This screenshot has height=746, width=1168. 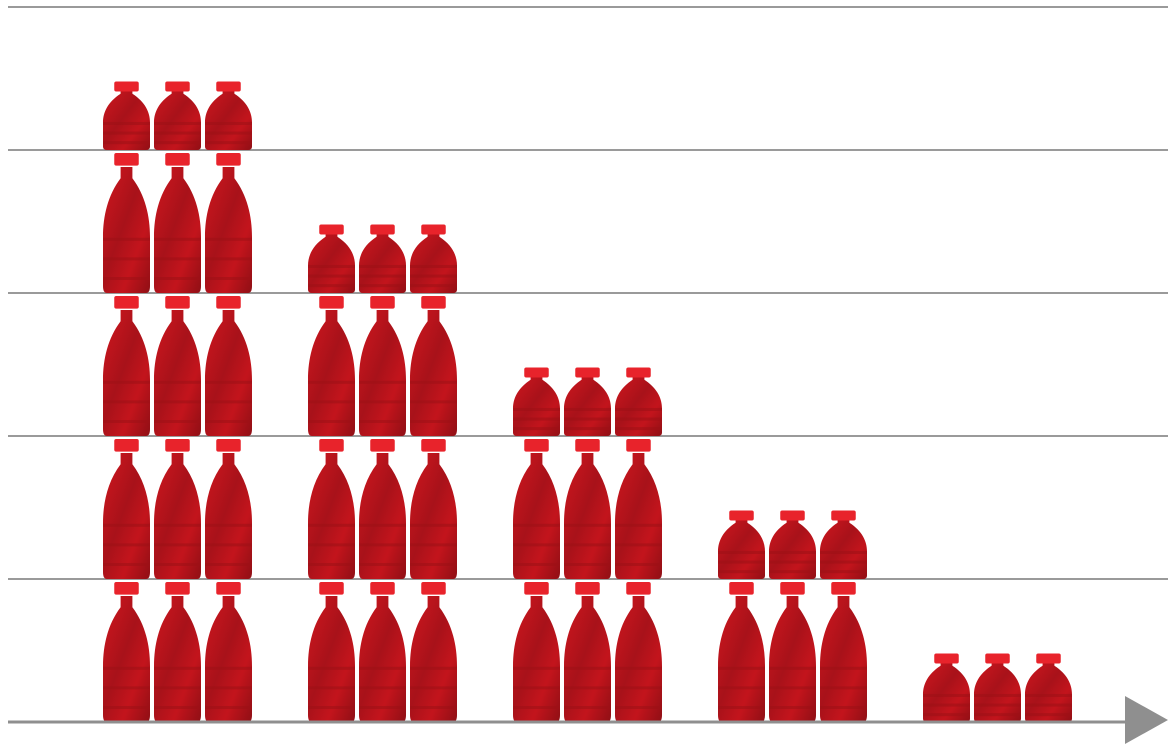 What do you see at coordinates (1146, 720) in the screenshot?
I see `axis-arrow-icon` at bounding box center [1146, 720].